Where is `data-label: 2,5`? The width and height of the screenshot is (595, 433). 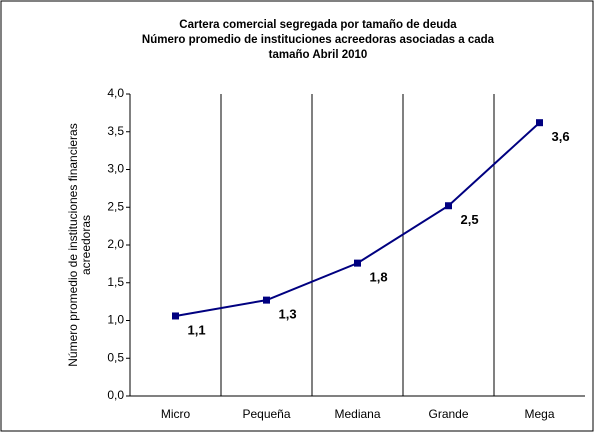 data-label: 2,5 is located at coordinates (470, 219).